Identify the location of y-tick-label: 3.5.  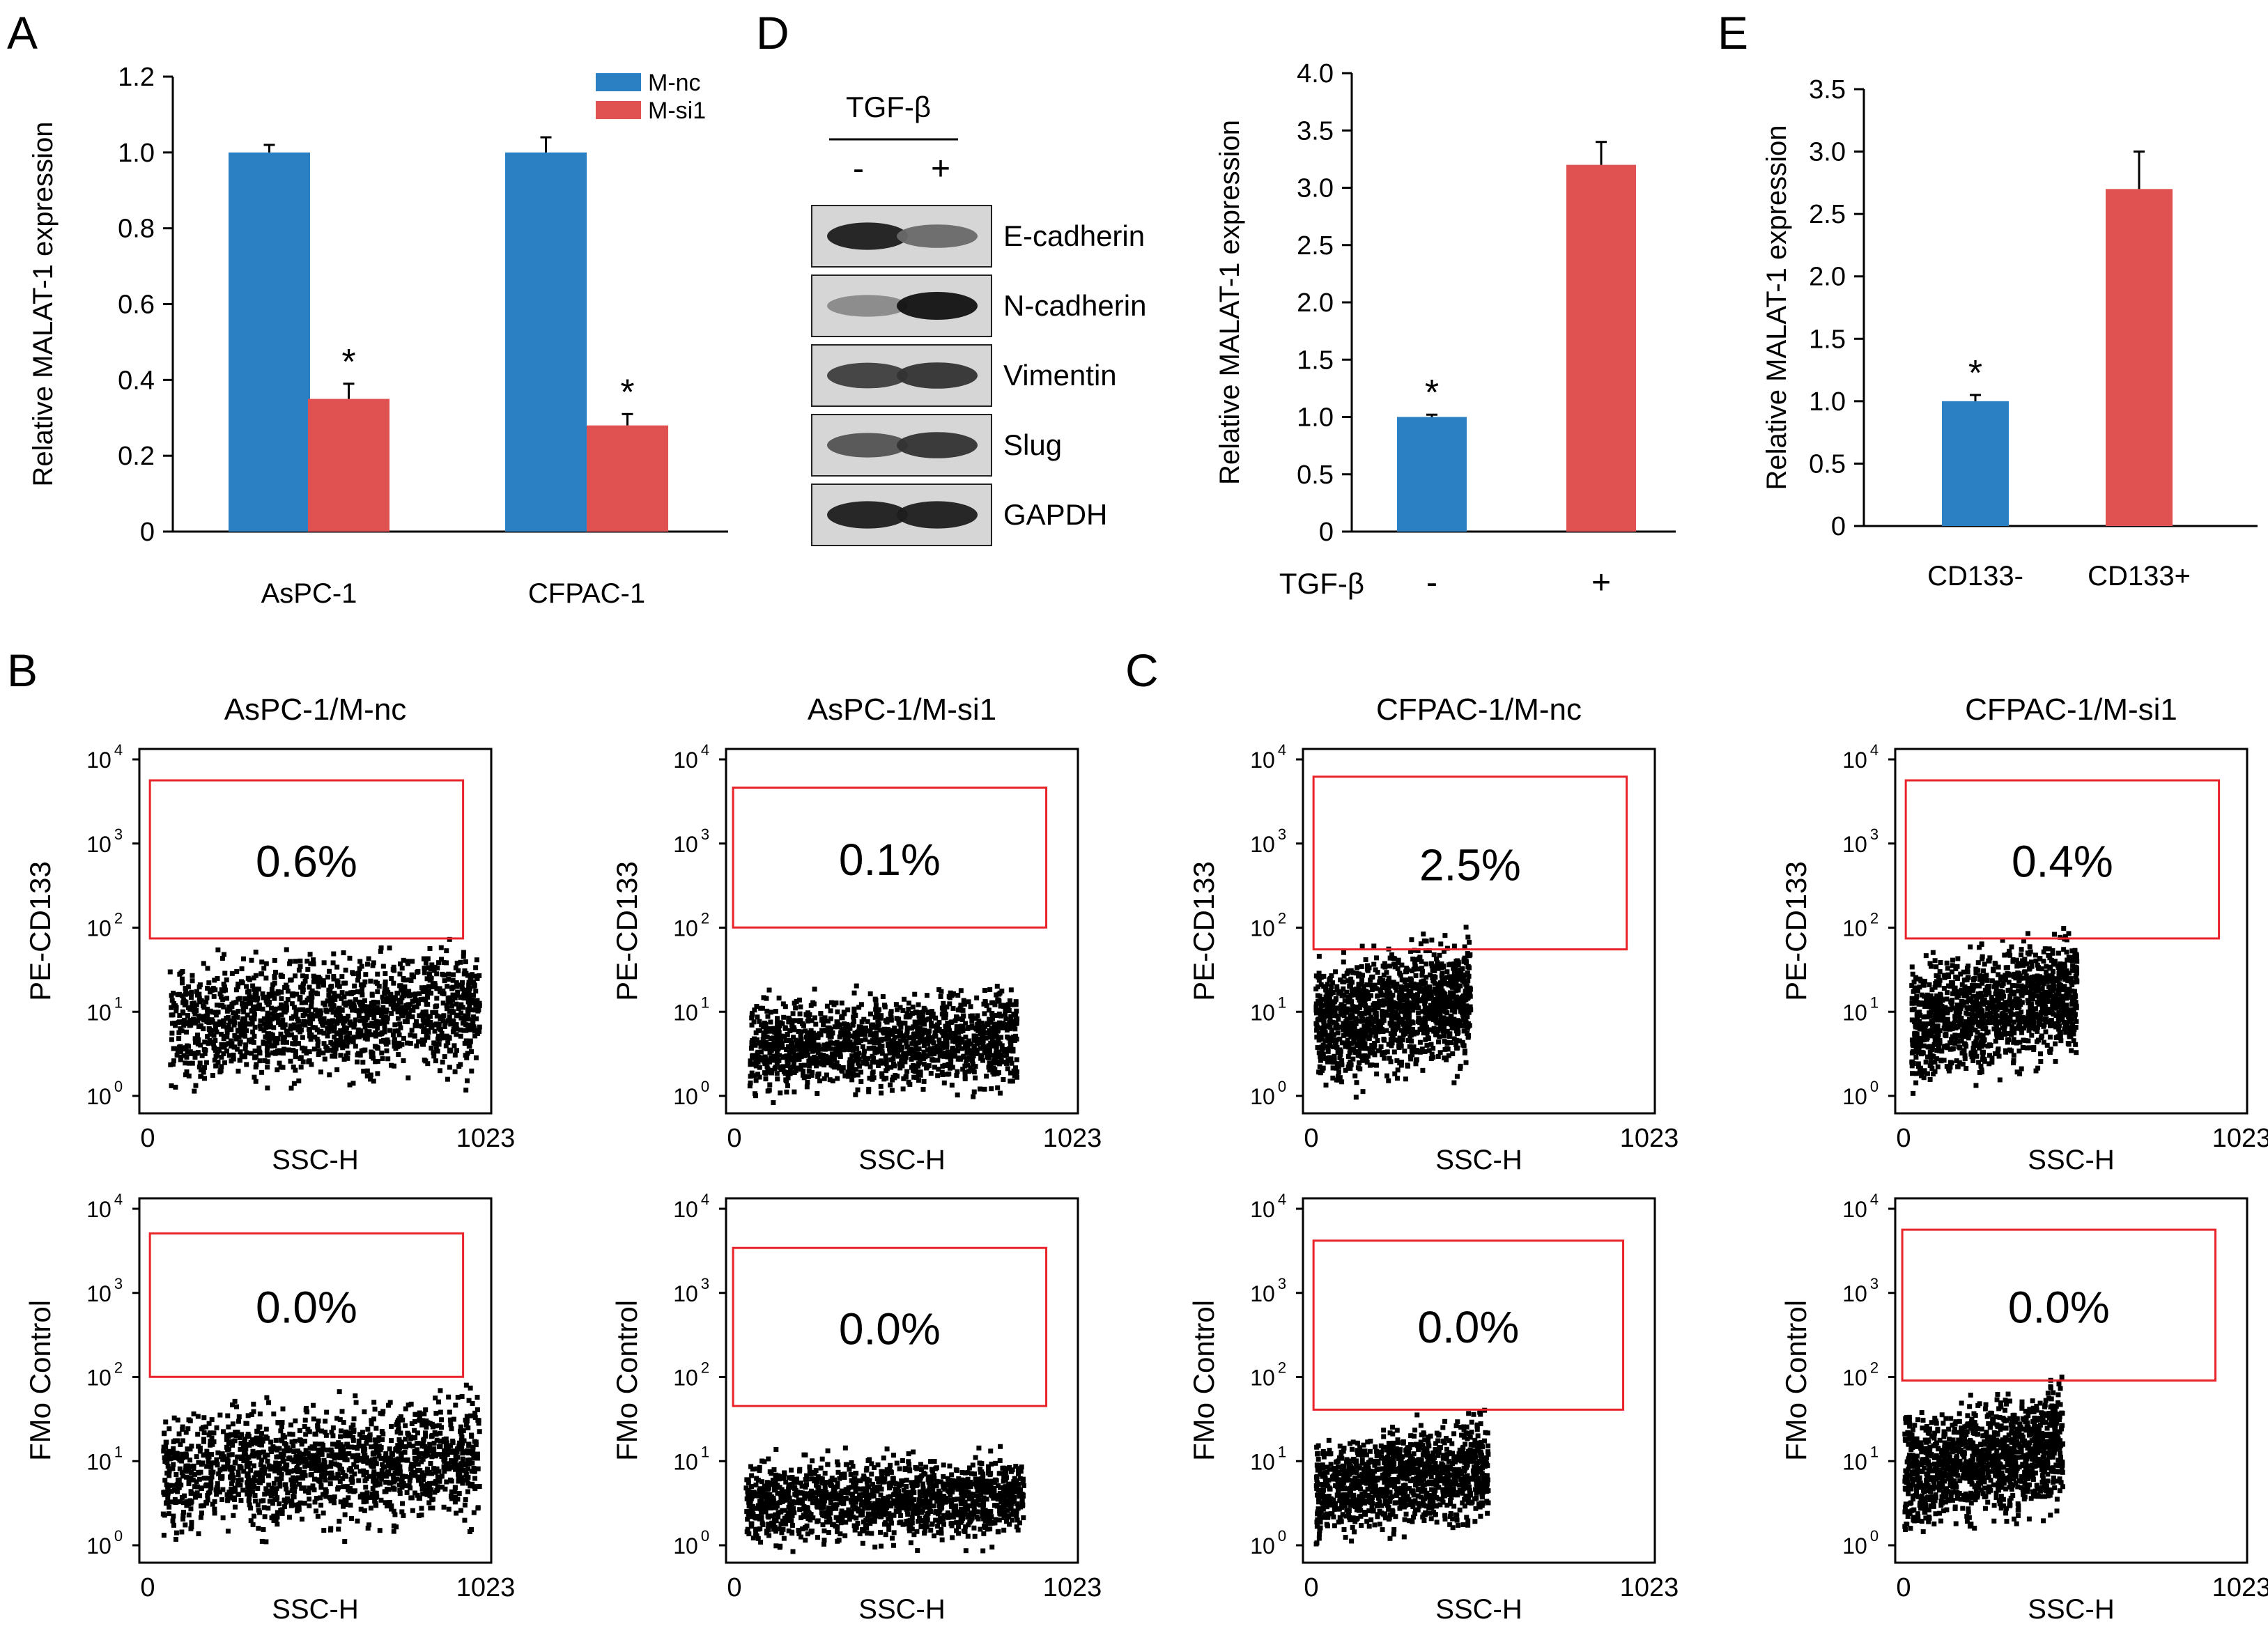
(1827, 90).